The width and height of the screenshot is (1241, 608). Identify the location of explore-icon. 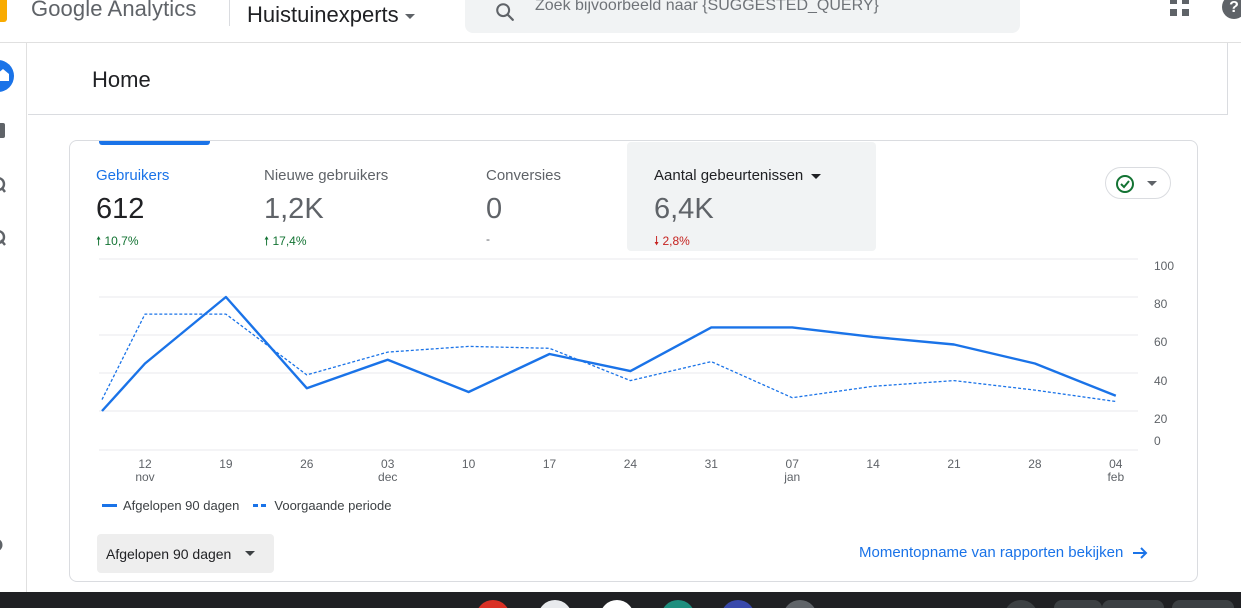
(3, 185).